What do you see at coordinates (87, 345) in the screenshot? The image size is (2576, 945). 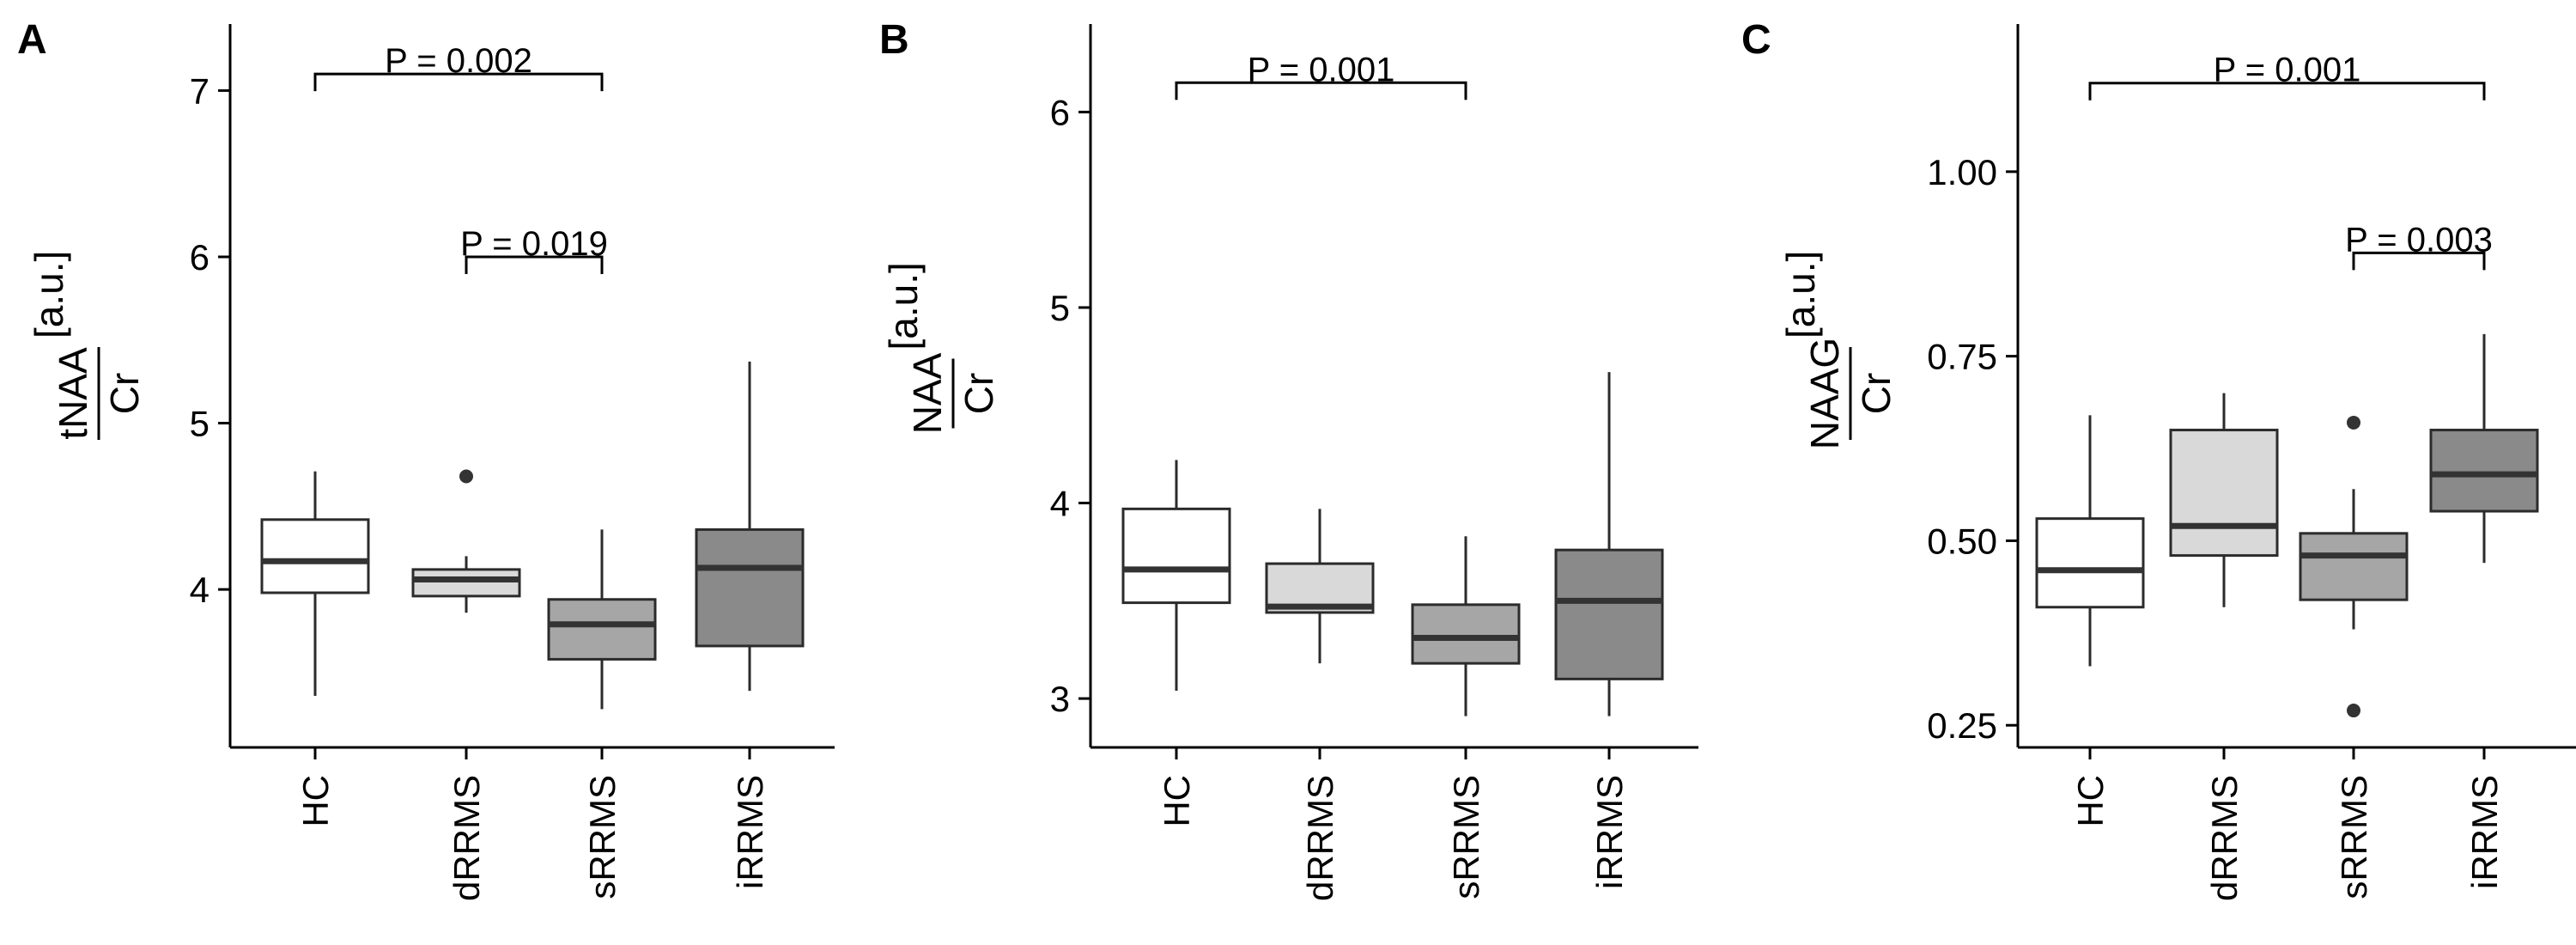 I see `y-axis-label: tNAA Cr [a.u.]` at bounding box center [87, 345].